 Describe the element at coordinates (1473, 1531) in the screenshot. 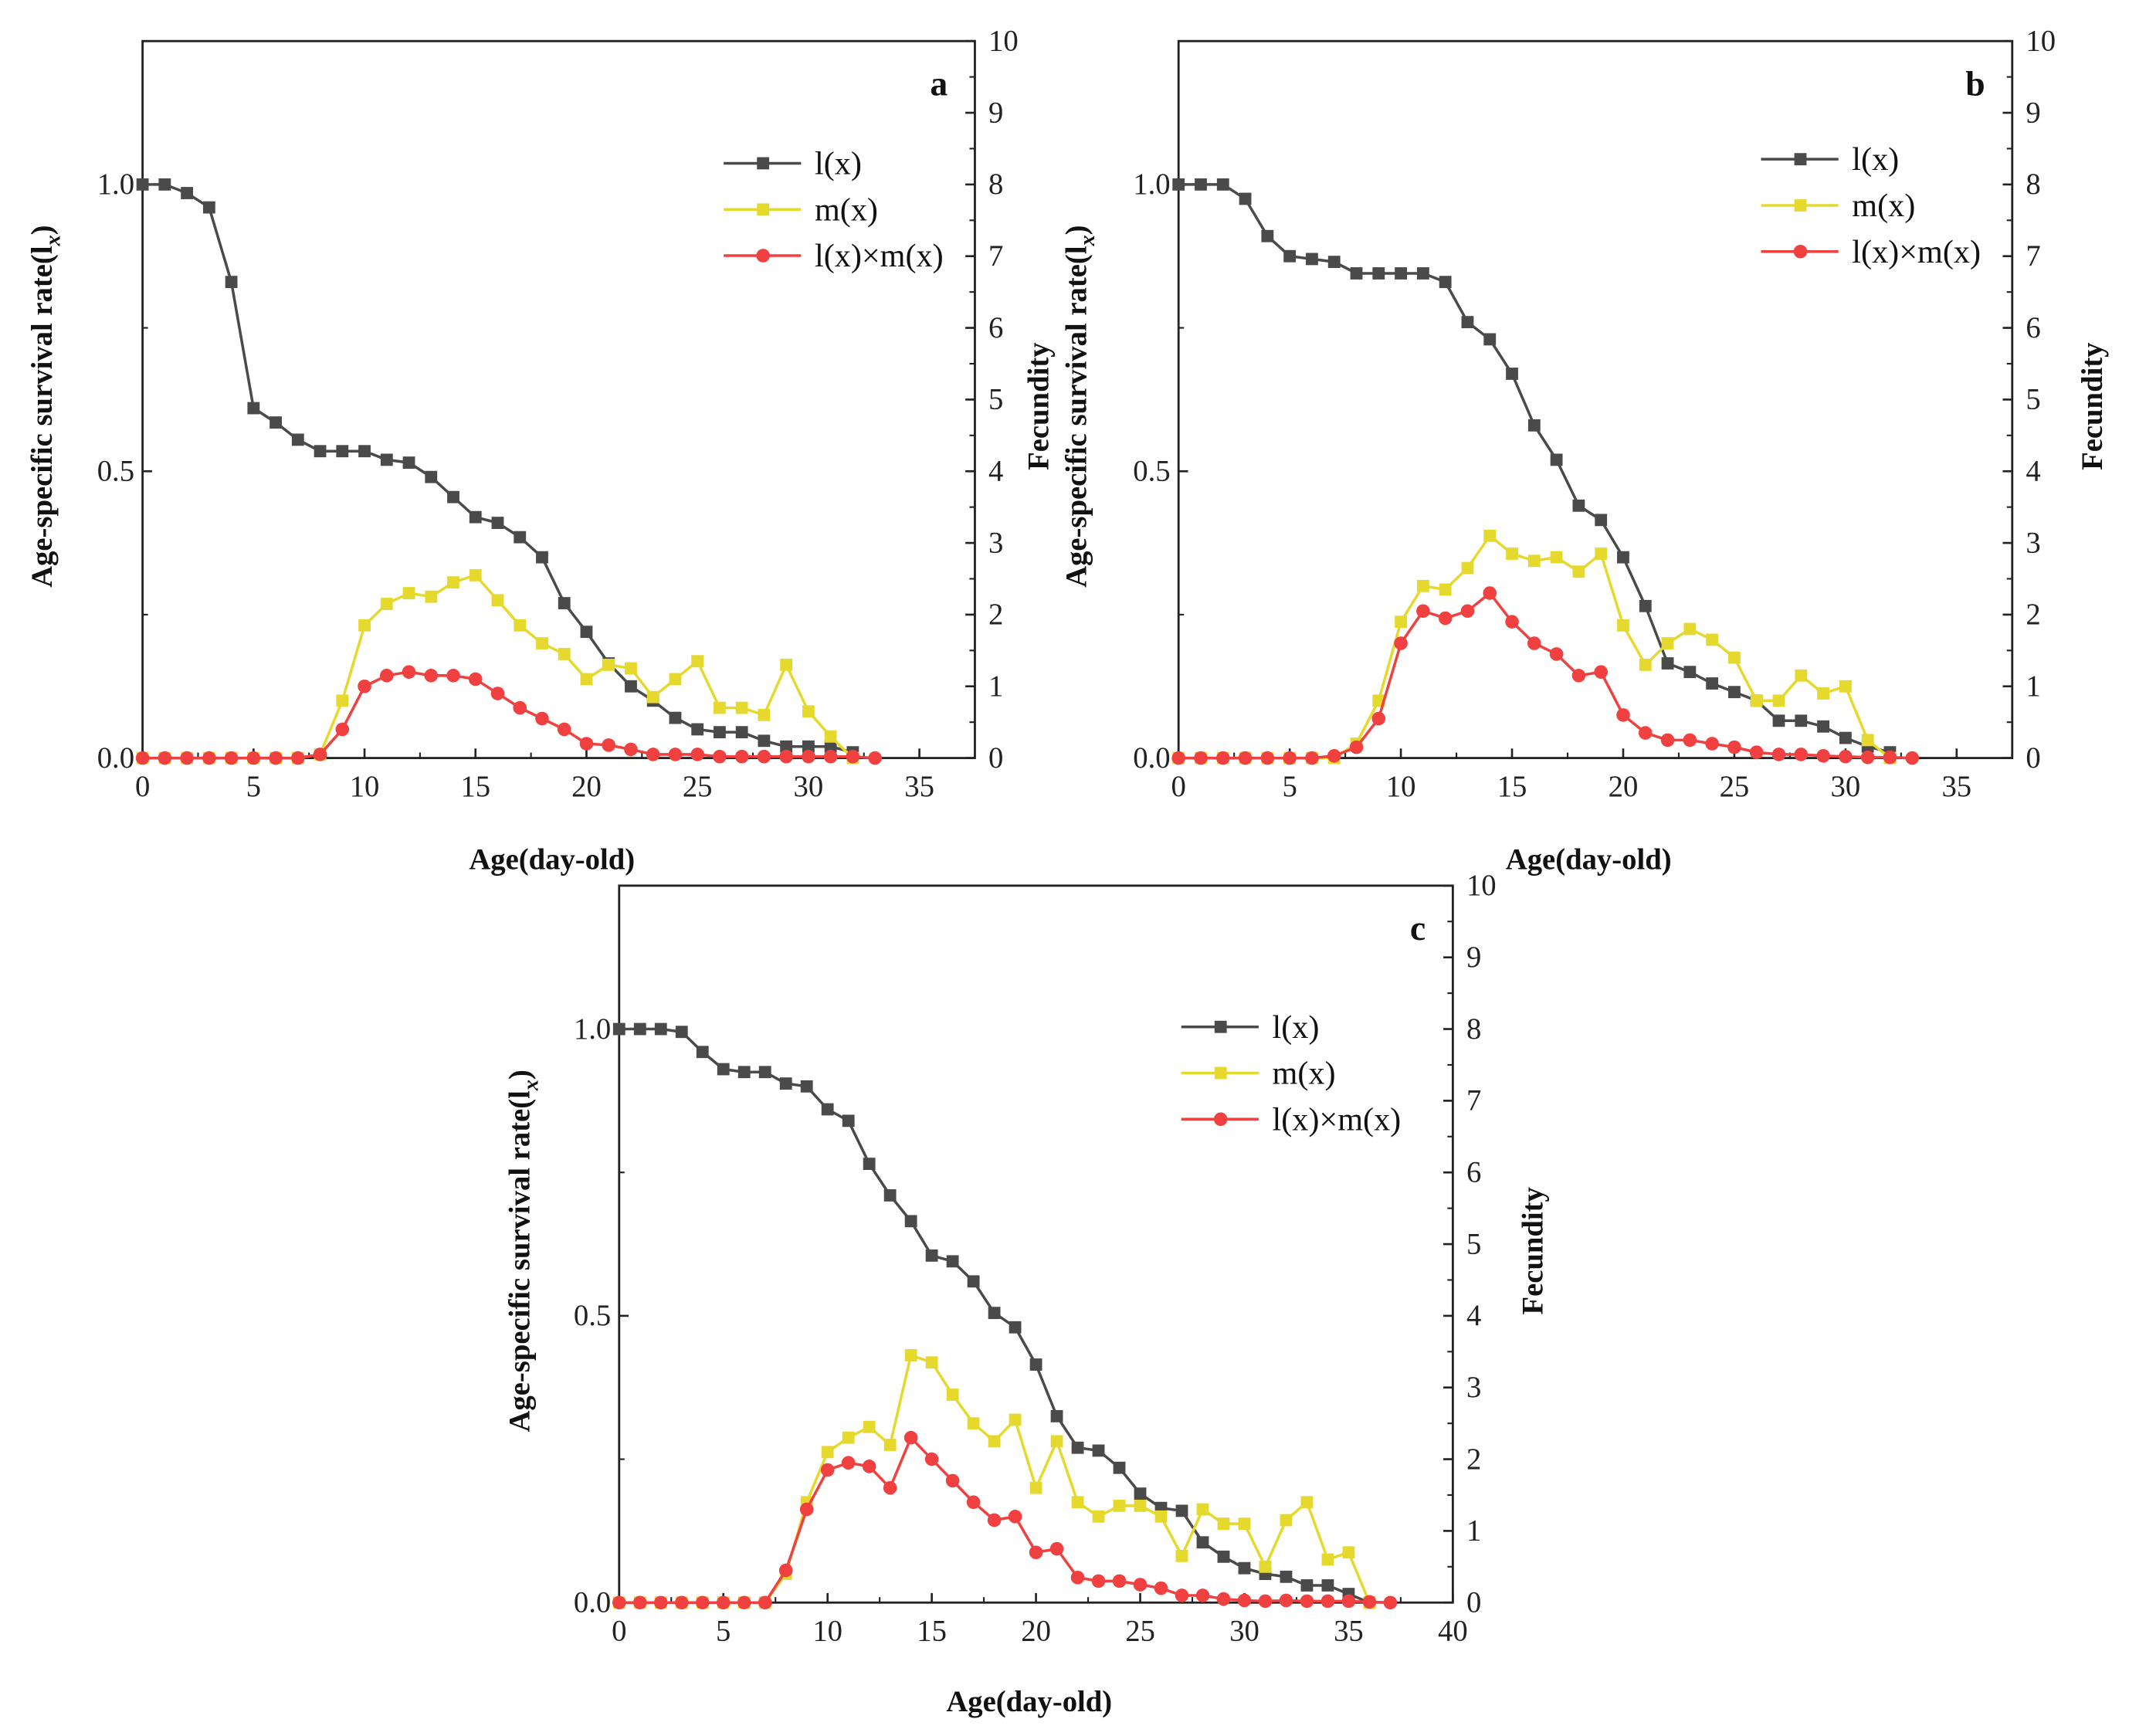

I see `y-right-tick-label: 1` at that location.